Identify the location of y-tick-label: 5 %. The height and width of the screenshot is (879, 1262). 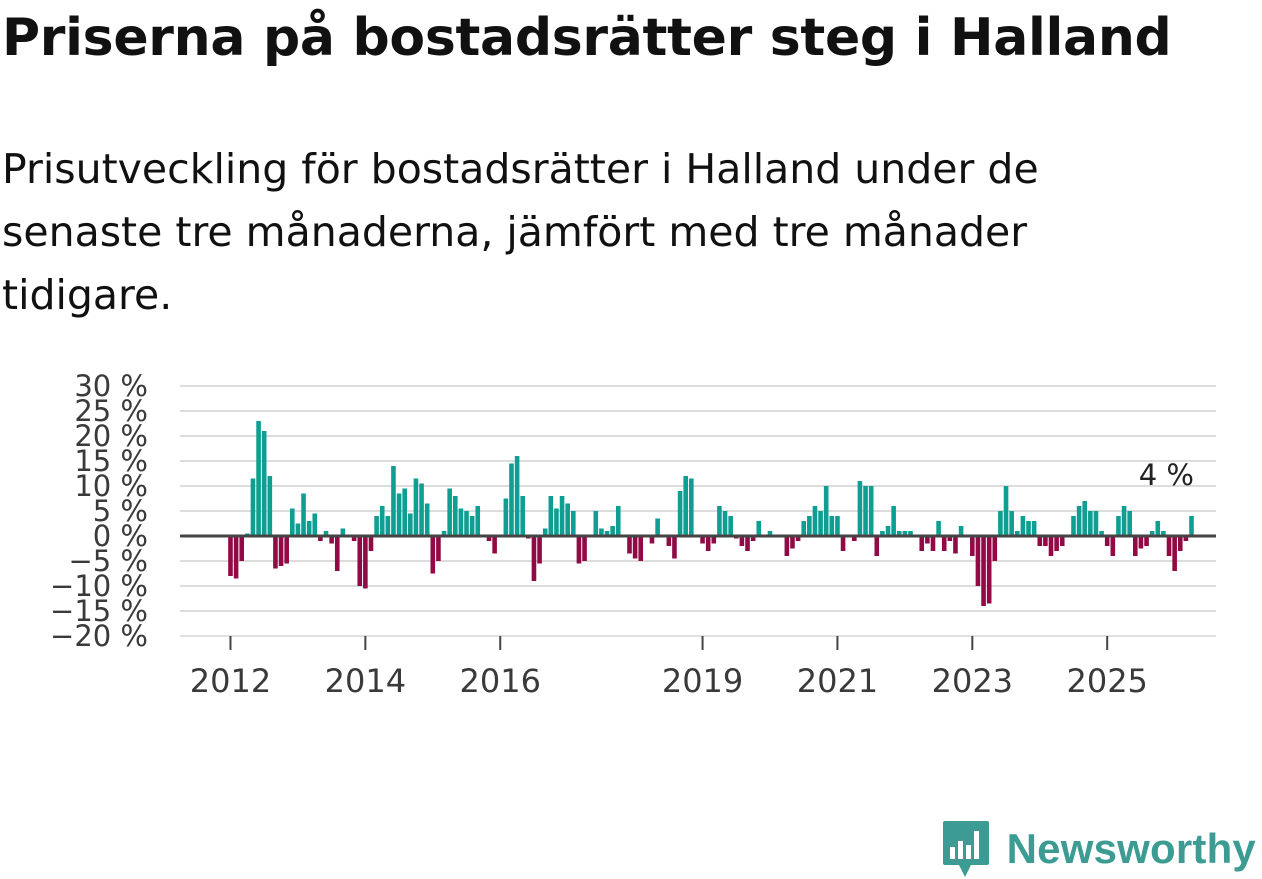
(120, 511).